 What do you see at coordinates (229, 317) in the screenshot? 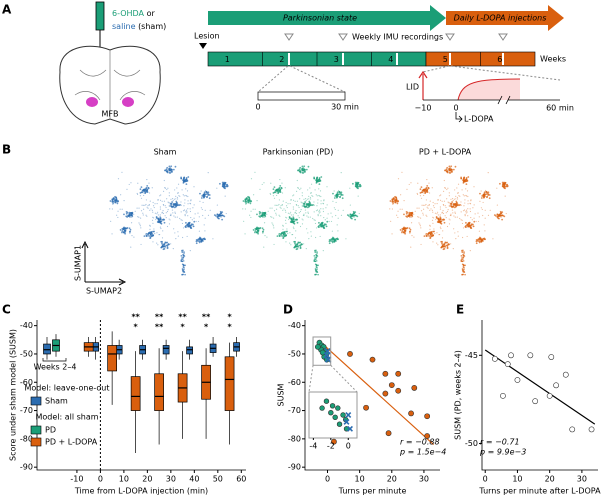
I see `significance: *` at bounding box center [229, 317].